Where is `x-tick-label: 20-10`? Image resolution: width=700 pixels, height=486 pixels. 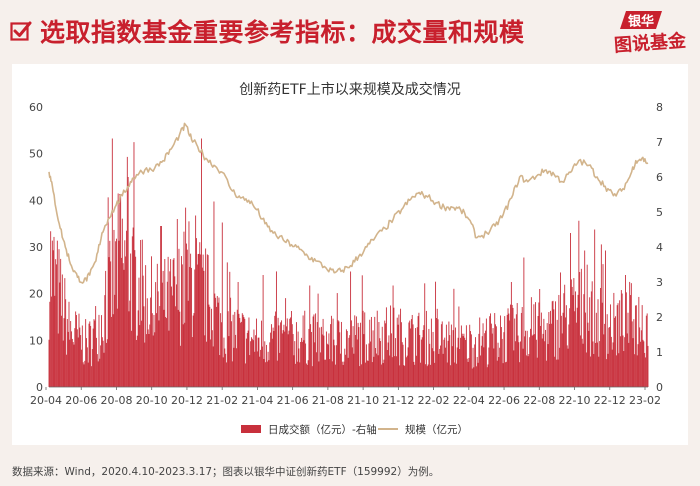
x-tick-label: 20-10 is located at coordinates (152, 400).